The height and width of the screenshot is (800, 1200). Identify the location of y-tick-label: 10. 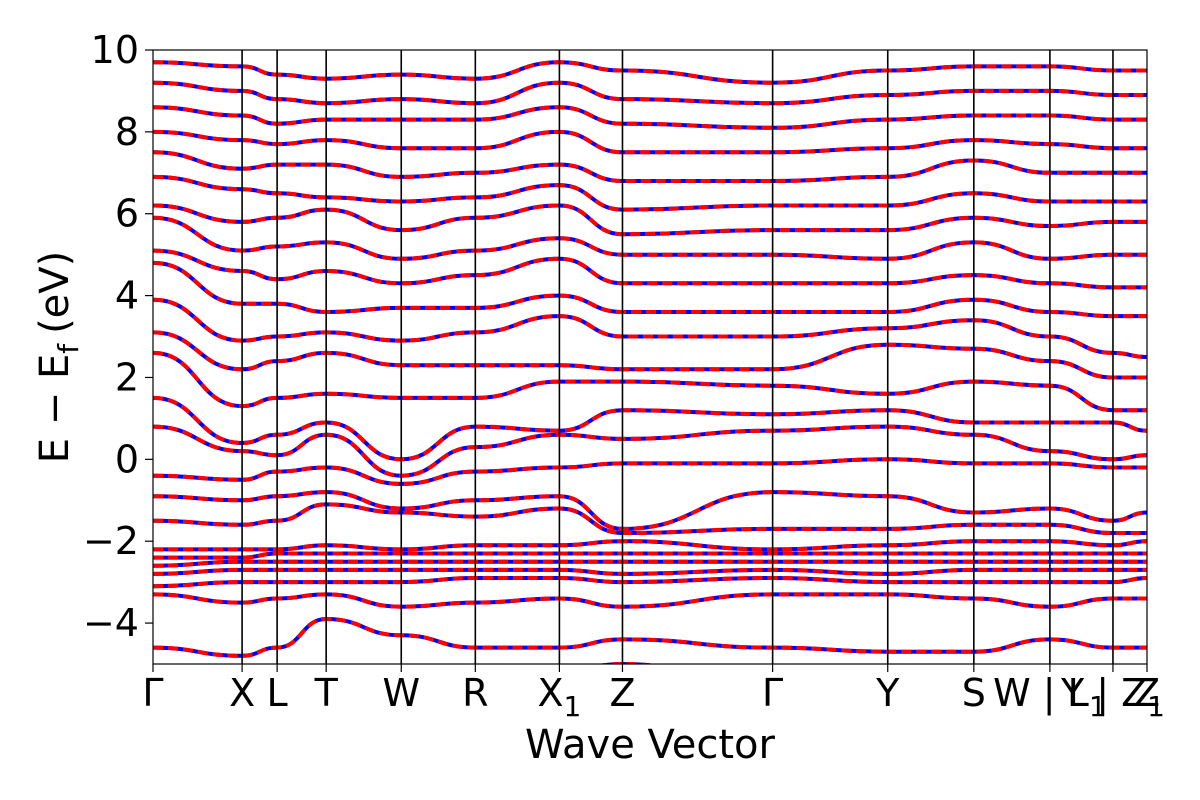
(115, 50).